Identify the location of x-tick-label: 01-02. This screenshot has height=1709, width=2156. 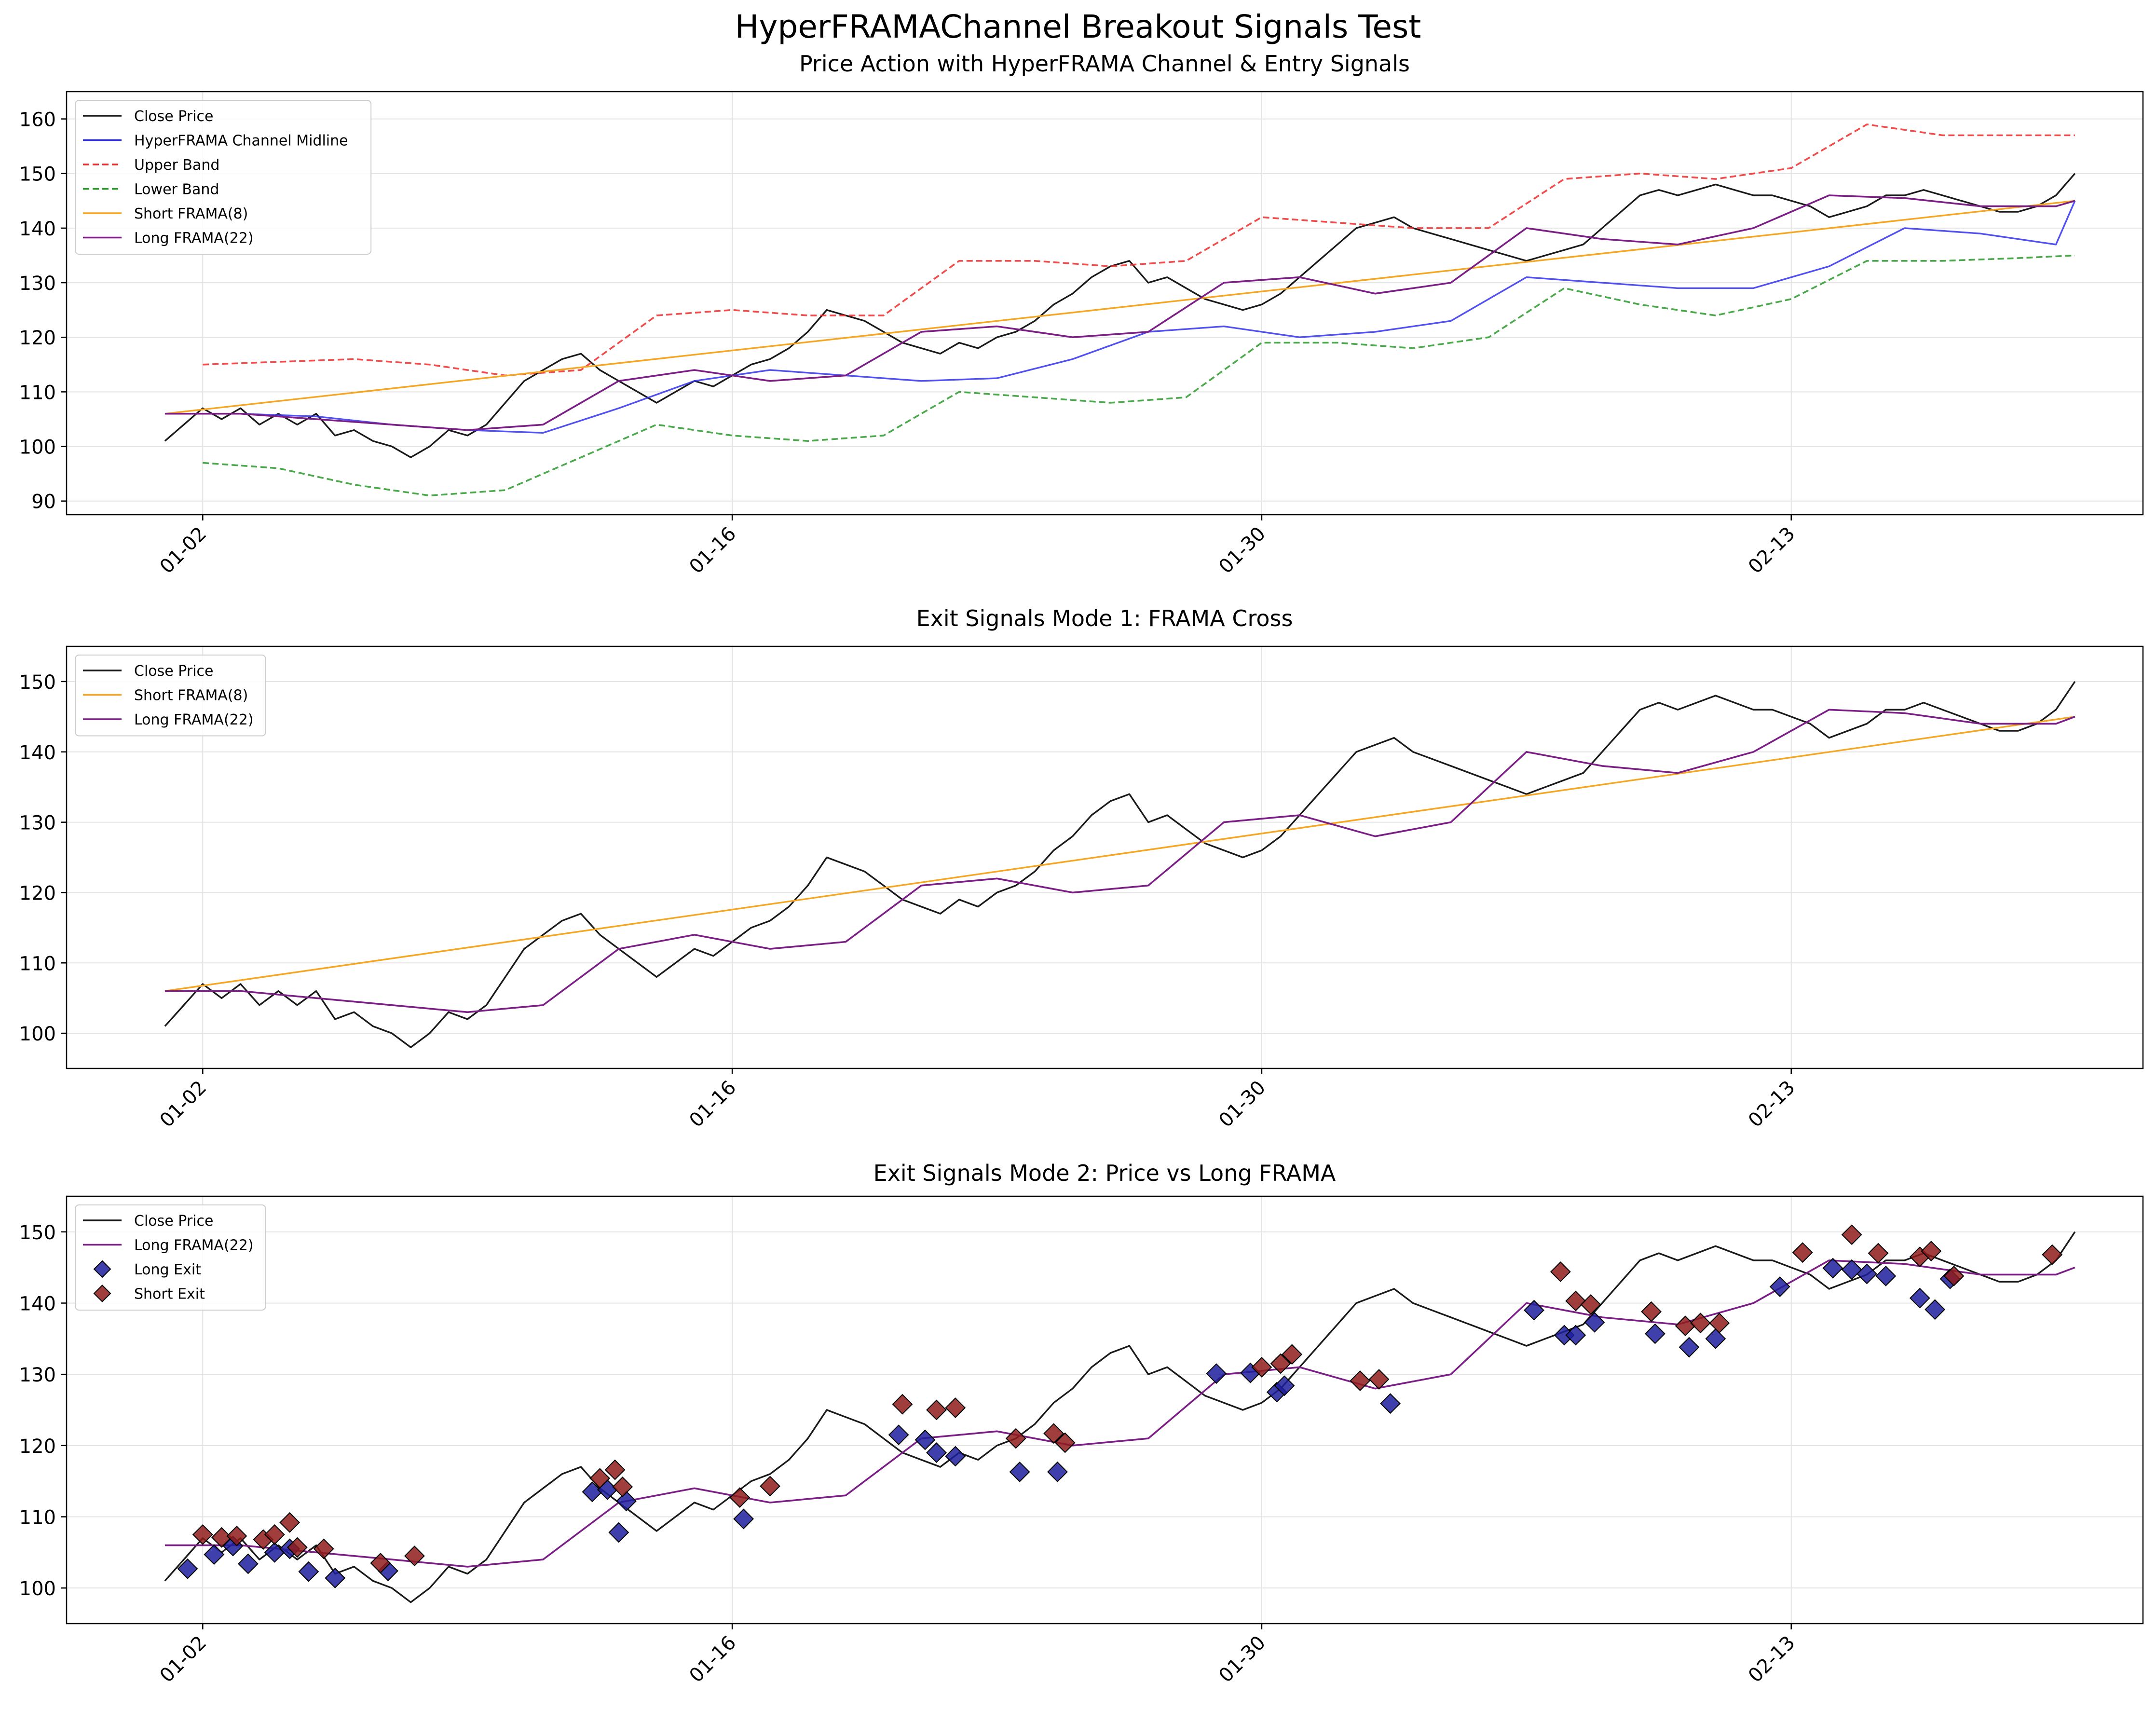
(183, 1659).